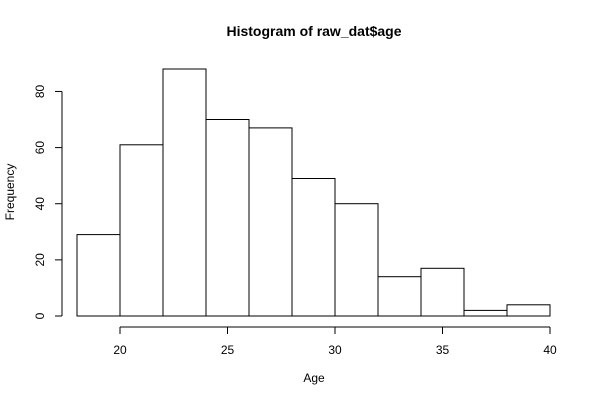 This screenshot has width=600, height=400. Describe the element at coordinates (335, 341) in the screenshot. I see `x-axis: 20 25 30 35 40` at that location.